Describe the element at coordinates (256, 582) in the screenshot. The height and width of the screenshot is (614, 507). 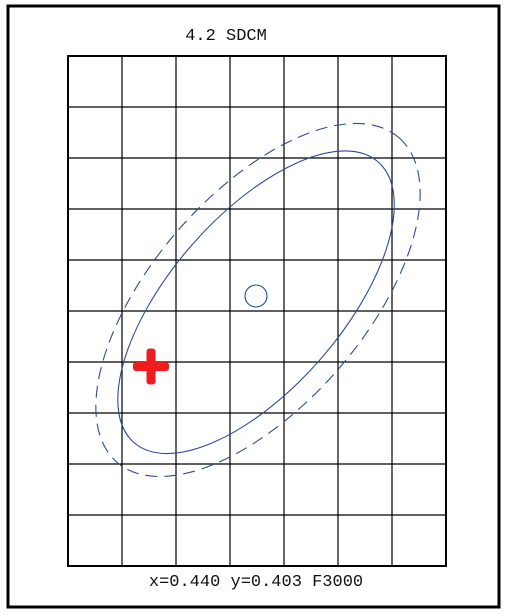
I see `diagram-footer: x=0.440 y=0.403 F3000` at that location.